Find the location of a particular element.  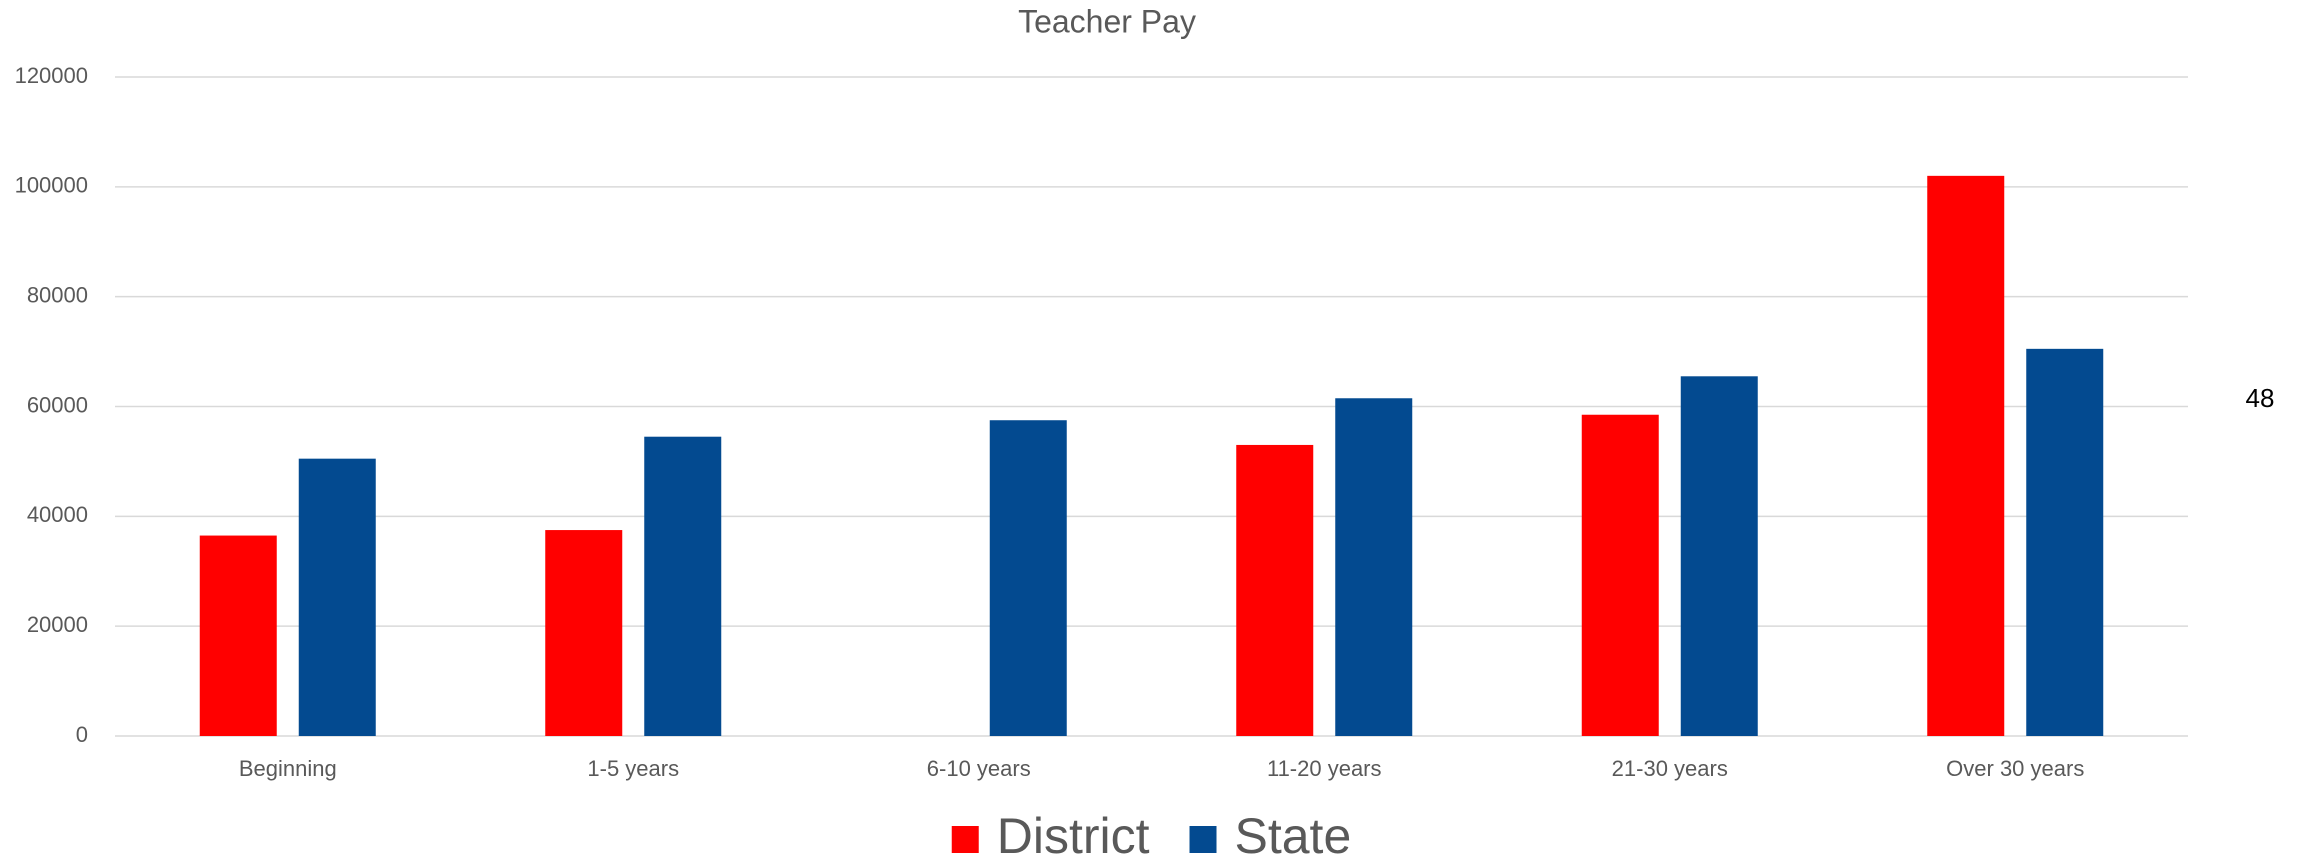

y-tick-label: 60000 is located at coordinates (57, 404).